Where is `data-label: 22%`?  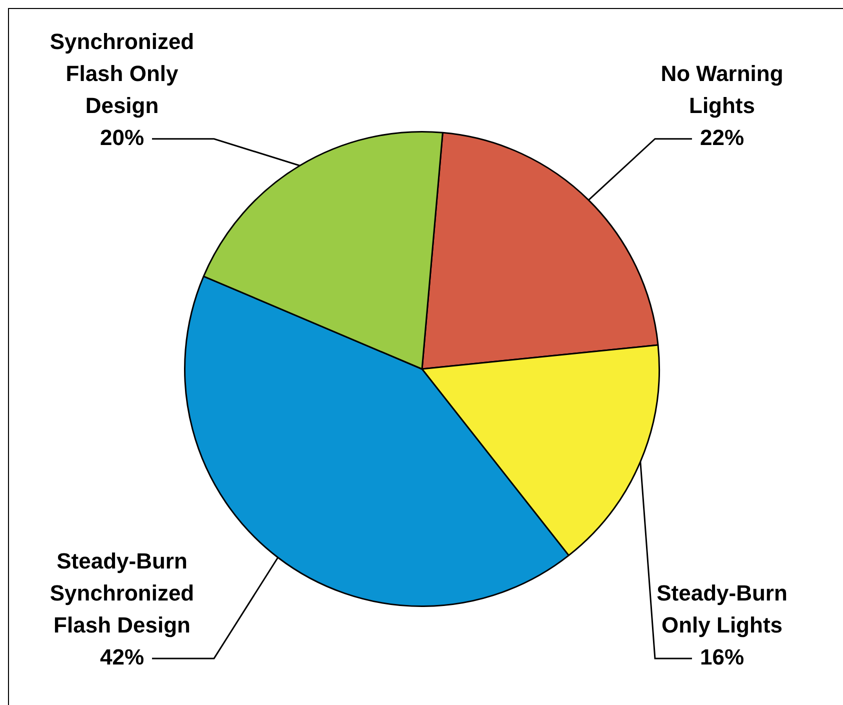
data-label: 22% is located at coordinates (722, 137).